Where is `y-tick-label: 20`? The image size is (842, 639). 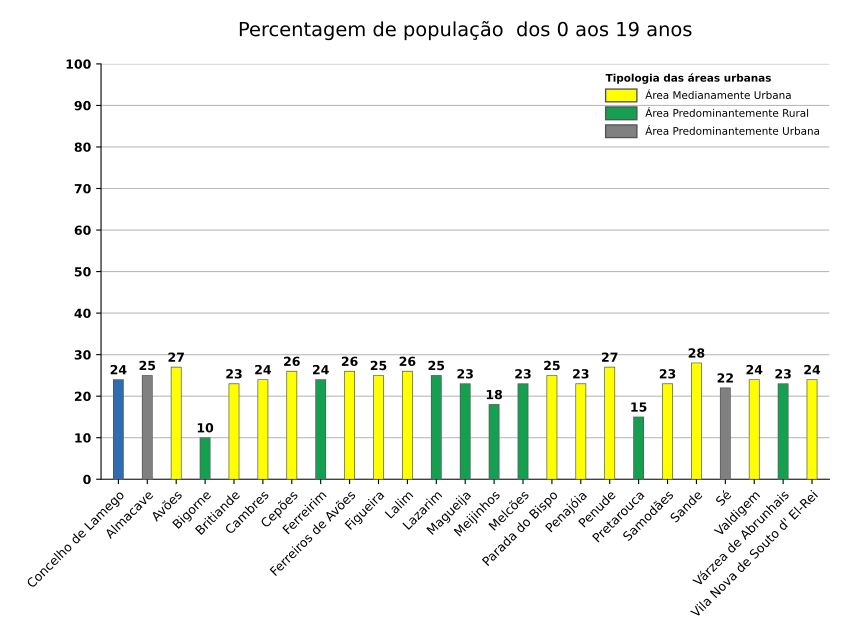 y-tick-label: 20 is located at coordinates (82, 397).